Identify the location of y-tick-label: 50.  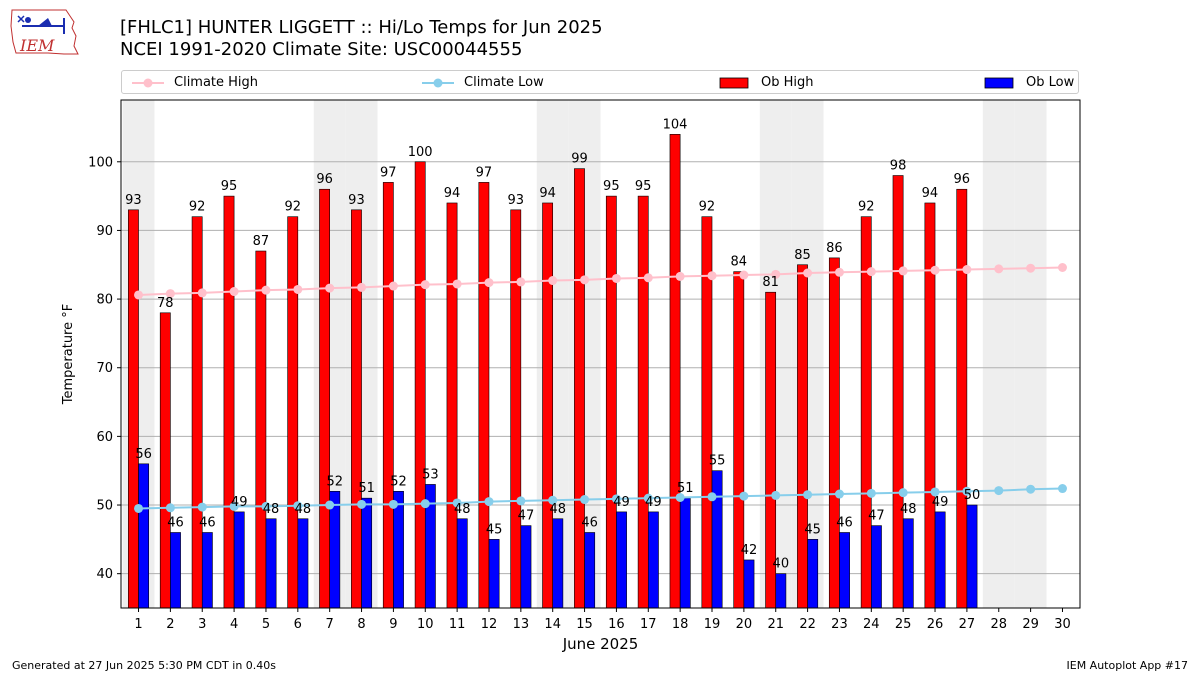
(104, 506).